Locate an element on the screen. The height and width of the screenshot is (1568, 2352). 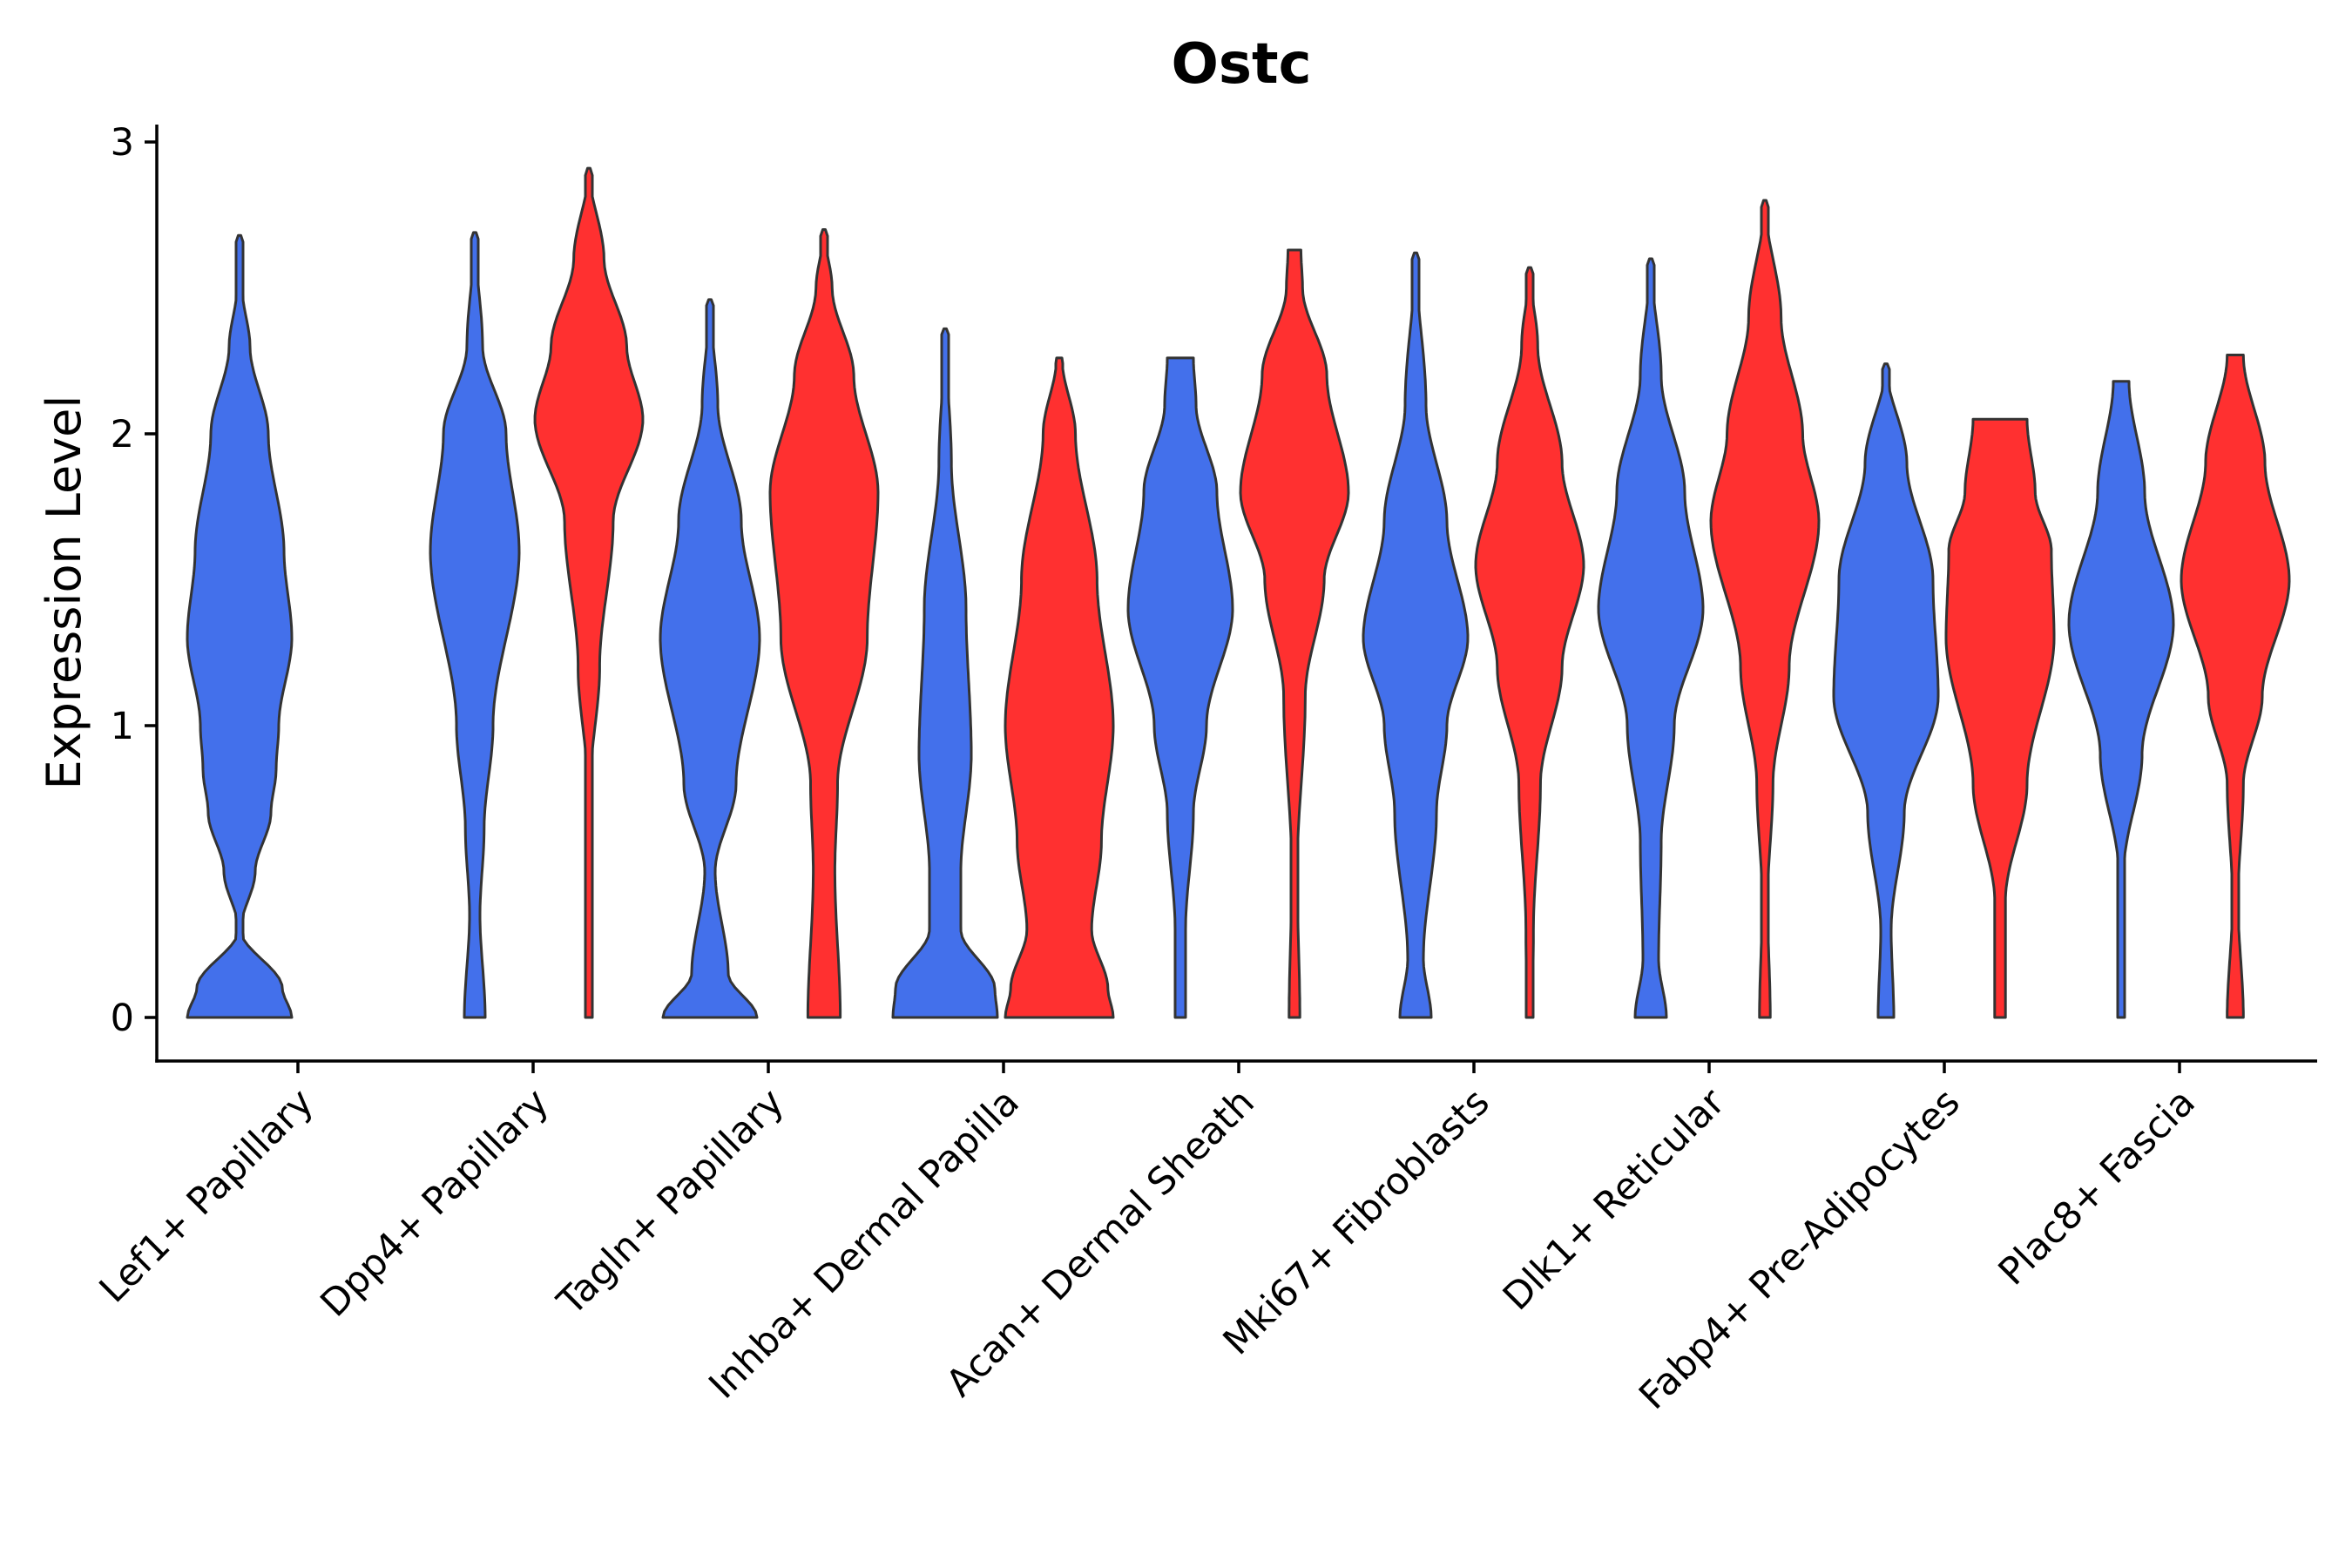
y-axis-label: Expression Level is located at coordinates (64, 592).